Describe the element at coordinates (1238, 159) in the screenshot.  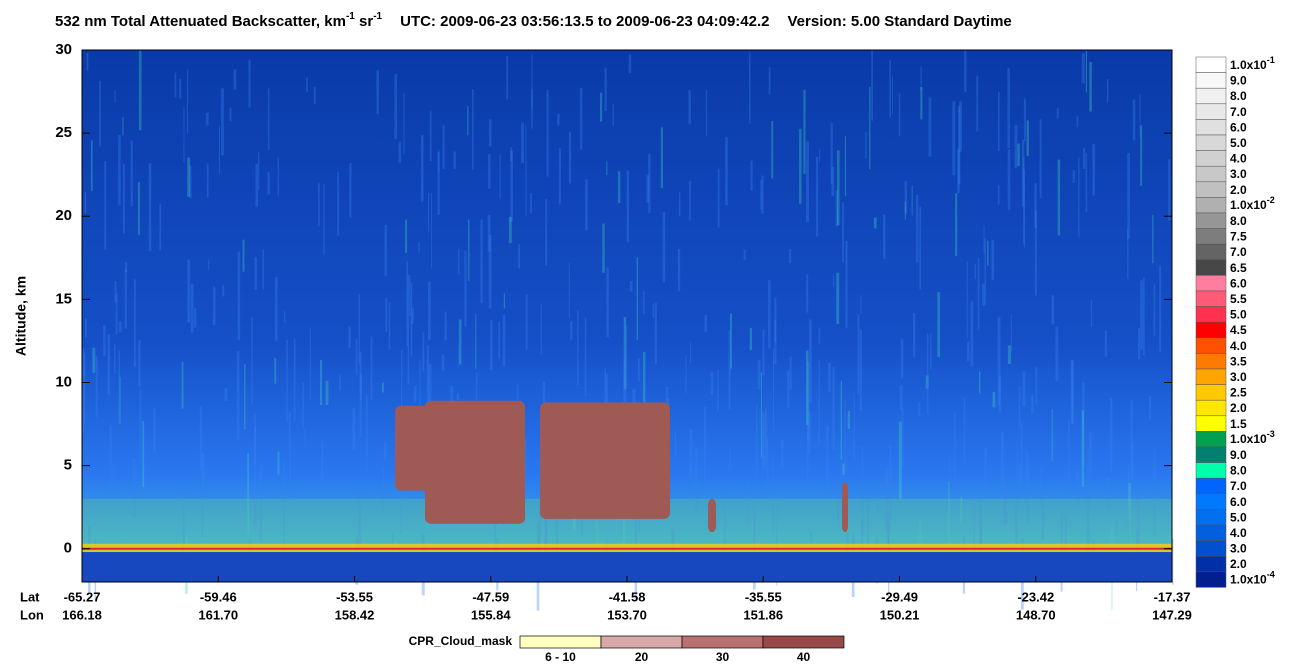
I see `colorbar-label: 4.0` at that location.